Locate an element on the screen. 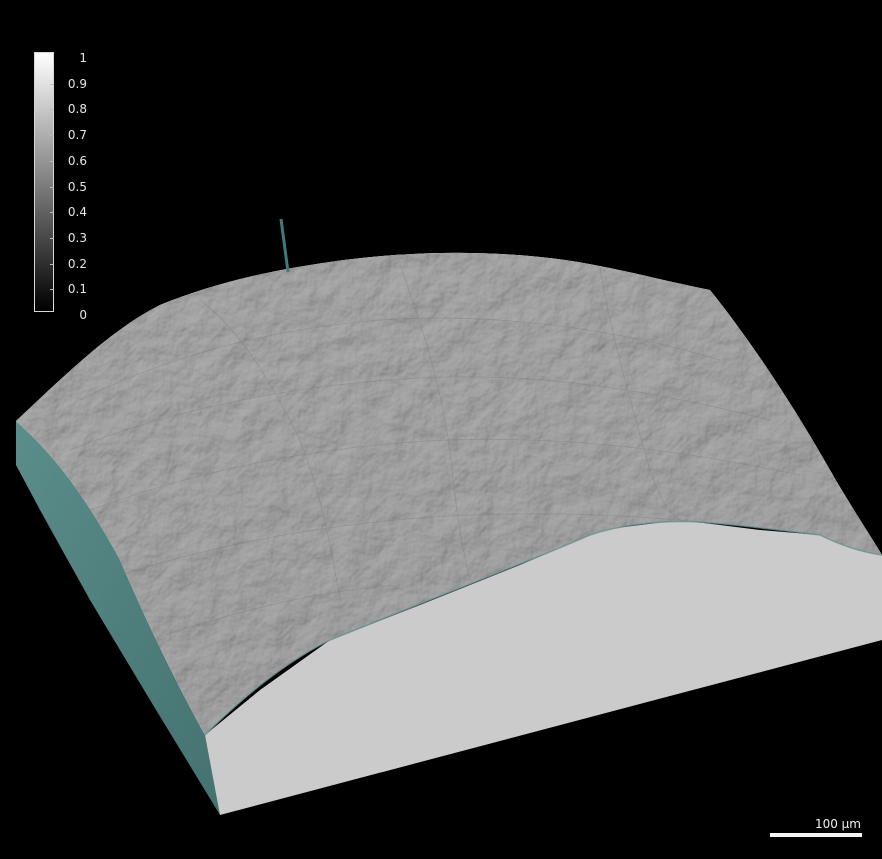  colorbar-tick-label: 0.5 is located at coordinates (77, 186).